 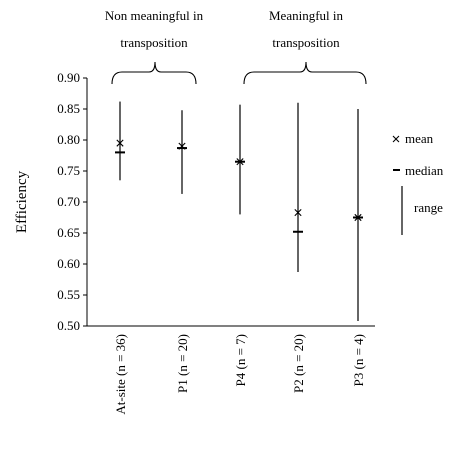 I want to click on x-category-label: P1 (n = 20), so click(x=182, y=363).